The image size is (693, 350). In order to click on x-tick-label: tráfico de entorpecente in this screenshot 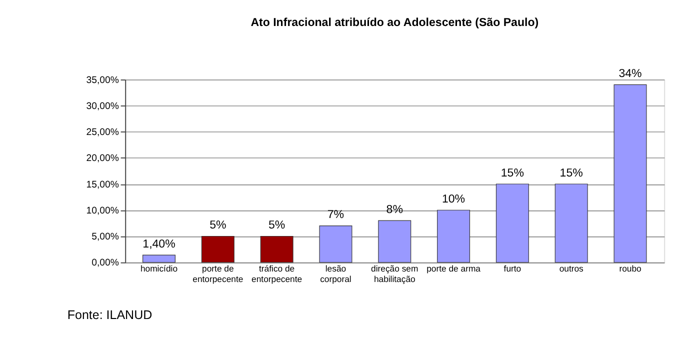, I will do `click(277, 274)`.